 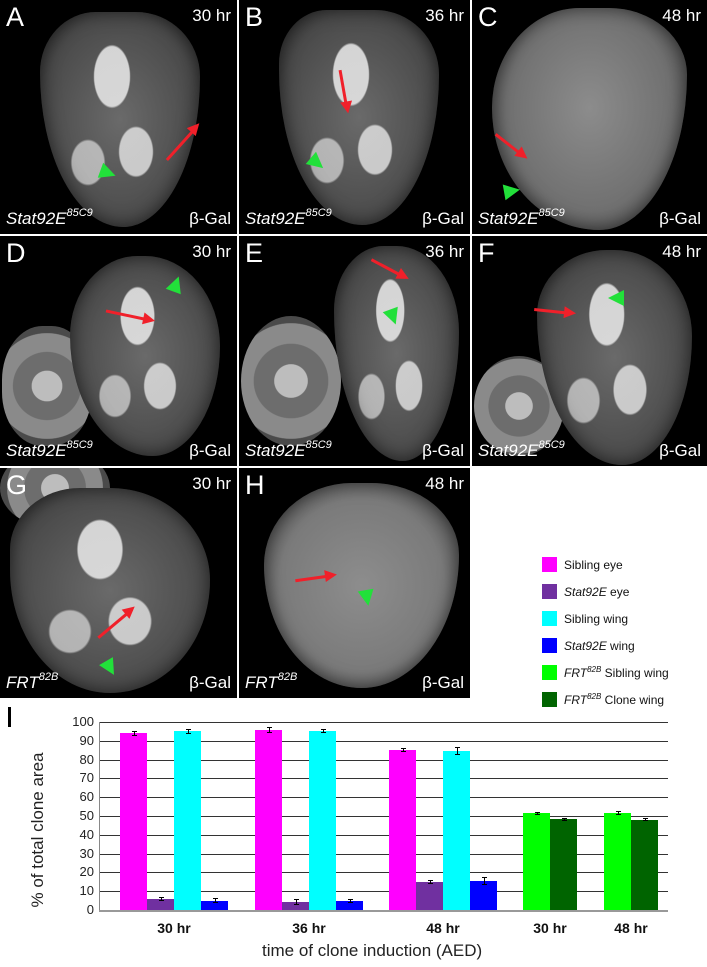 What do you see at coordinates (291, 381) in the screenshot?
I see `eye-disc-image` at bounding box center [291, 381].